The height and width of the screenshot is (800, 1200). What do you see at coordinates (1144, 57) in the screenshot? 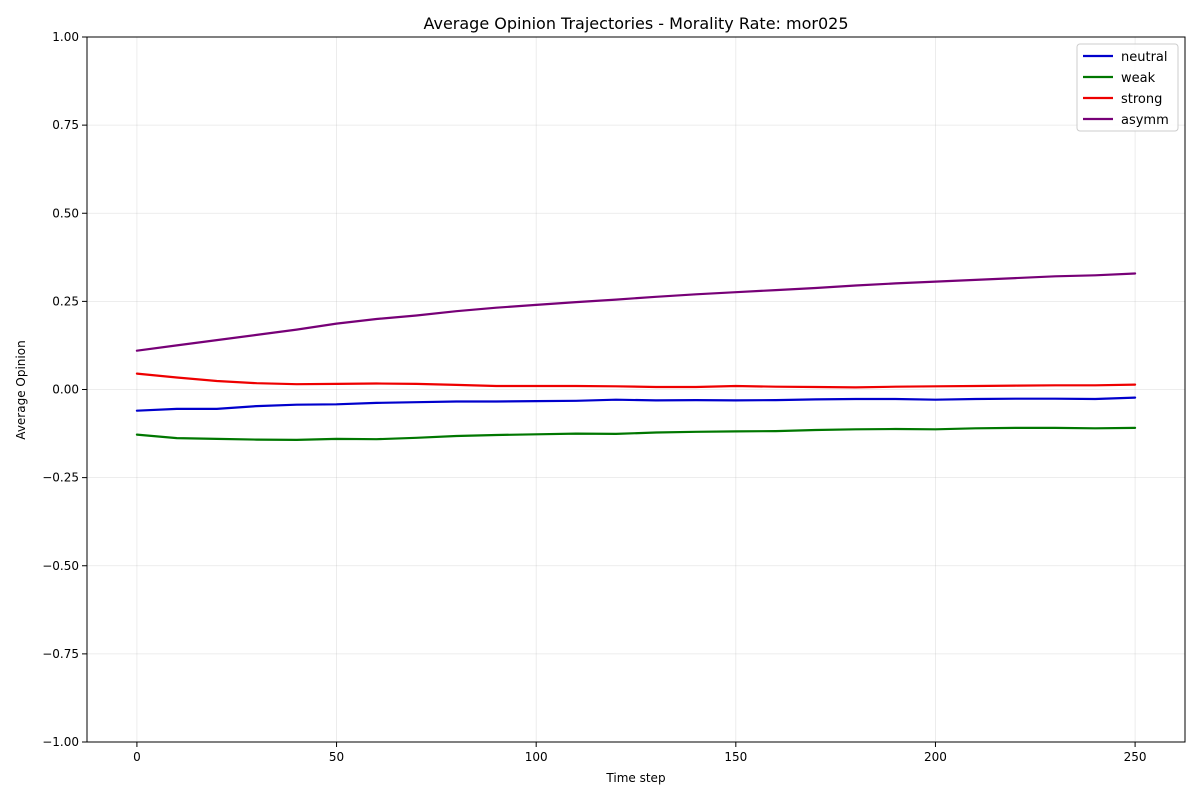
I see `legend-label-neutral: neutral` at bounding box center [1144, 57].